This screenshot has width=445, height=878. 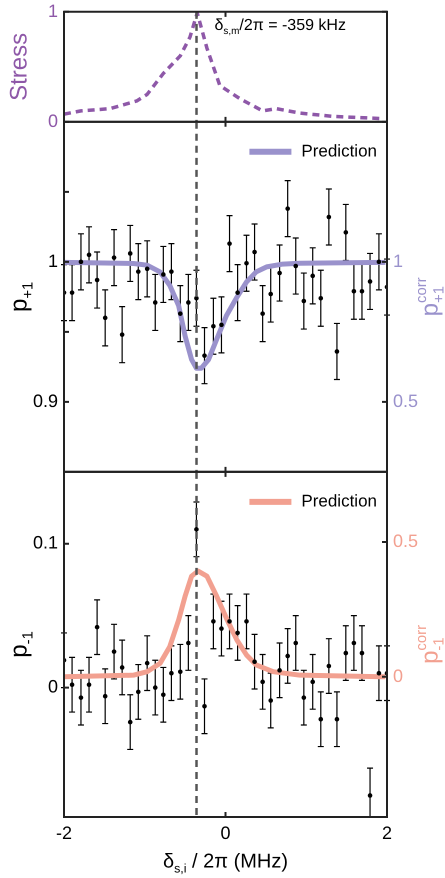 What do you see at coordinates (19, 67) in the screenshot?
I see `y-axis-title: Stress` at bounding box center [19, 67].